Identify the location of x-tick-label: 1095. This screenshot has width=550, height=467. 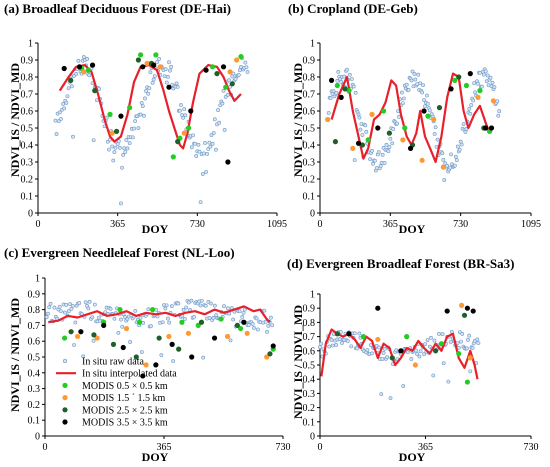
(277, 224).